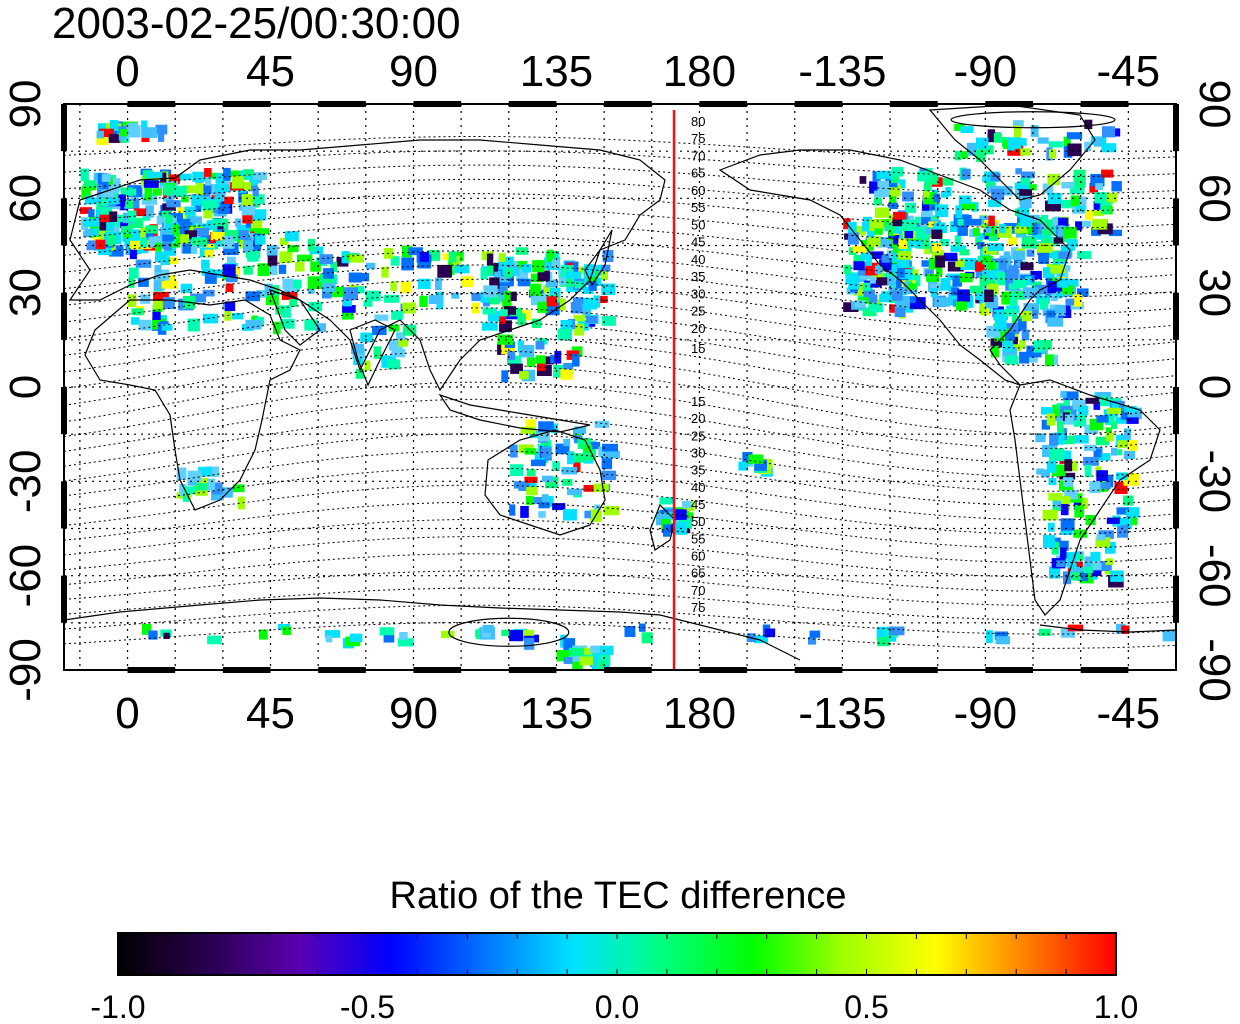 This screenshot has width=1240, height=1024. I want to click on latitude-ticks-left: 90 60 30 0 -30 -60 -90, so click(25, 391).